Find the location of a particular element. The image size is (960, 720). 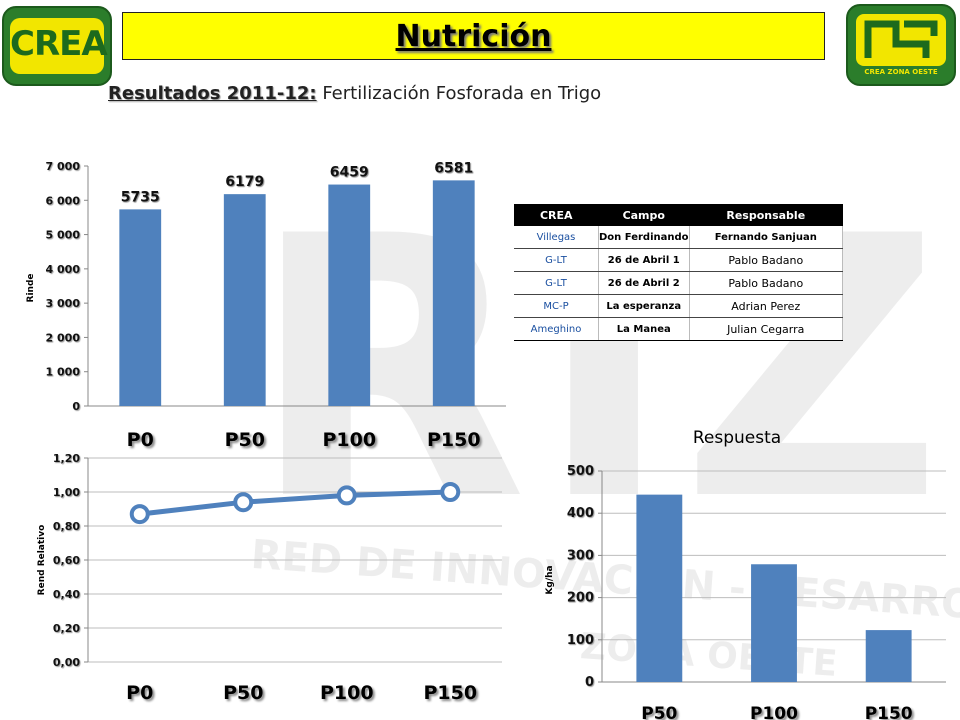

y-tick-label: 0,60 is located at coordinates (66, 560).